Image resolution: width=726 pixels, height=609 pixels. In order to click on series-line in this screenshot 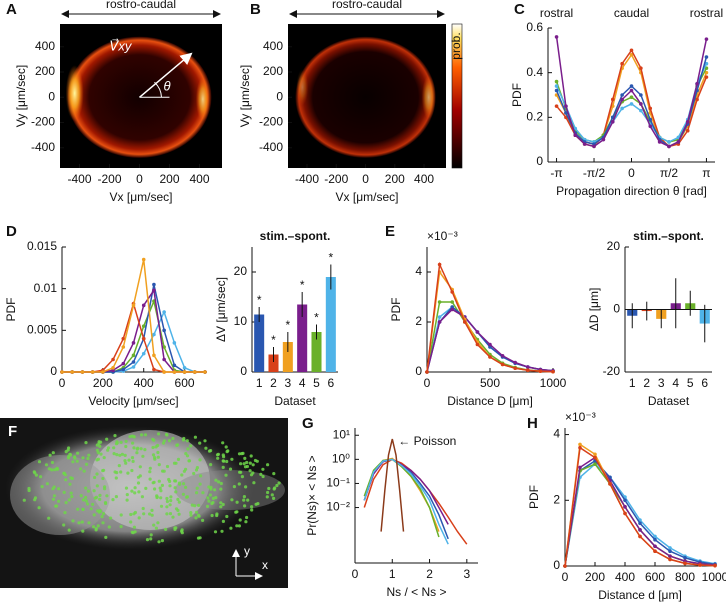, I will do `click(406, 501)`.